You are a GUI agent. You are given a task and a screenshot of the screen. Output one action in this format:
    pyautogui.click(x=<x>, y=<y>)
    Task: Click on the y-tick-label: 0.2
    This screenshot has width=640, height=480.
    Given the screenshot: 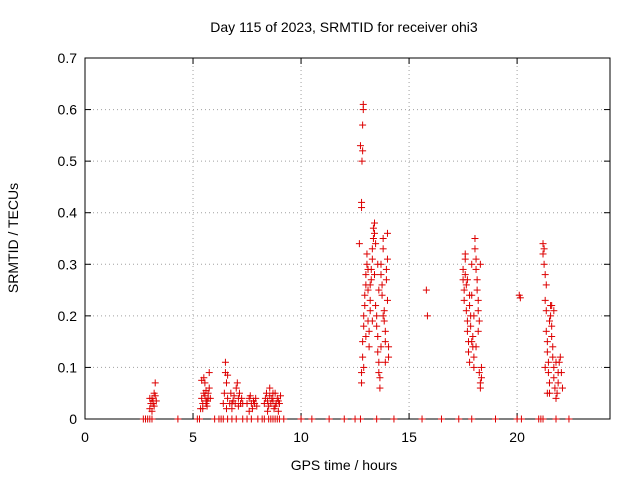 What is the action you would take?
    pyautogui.click(x=68, y=316)
    